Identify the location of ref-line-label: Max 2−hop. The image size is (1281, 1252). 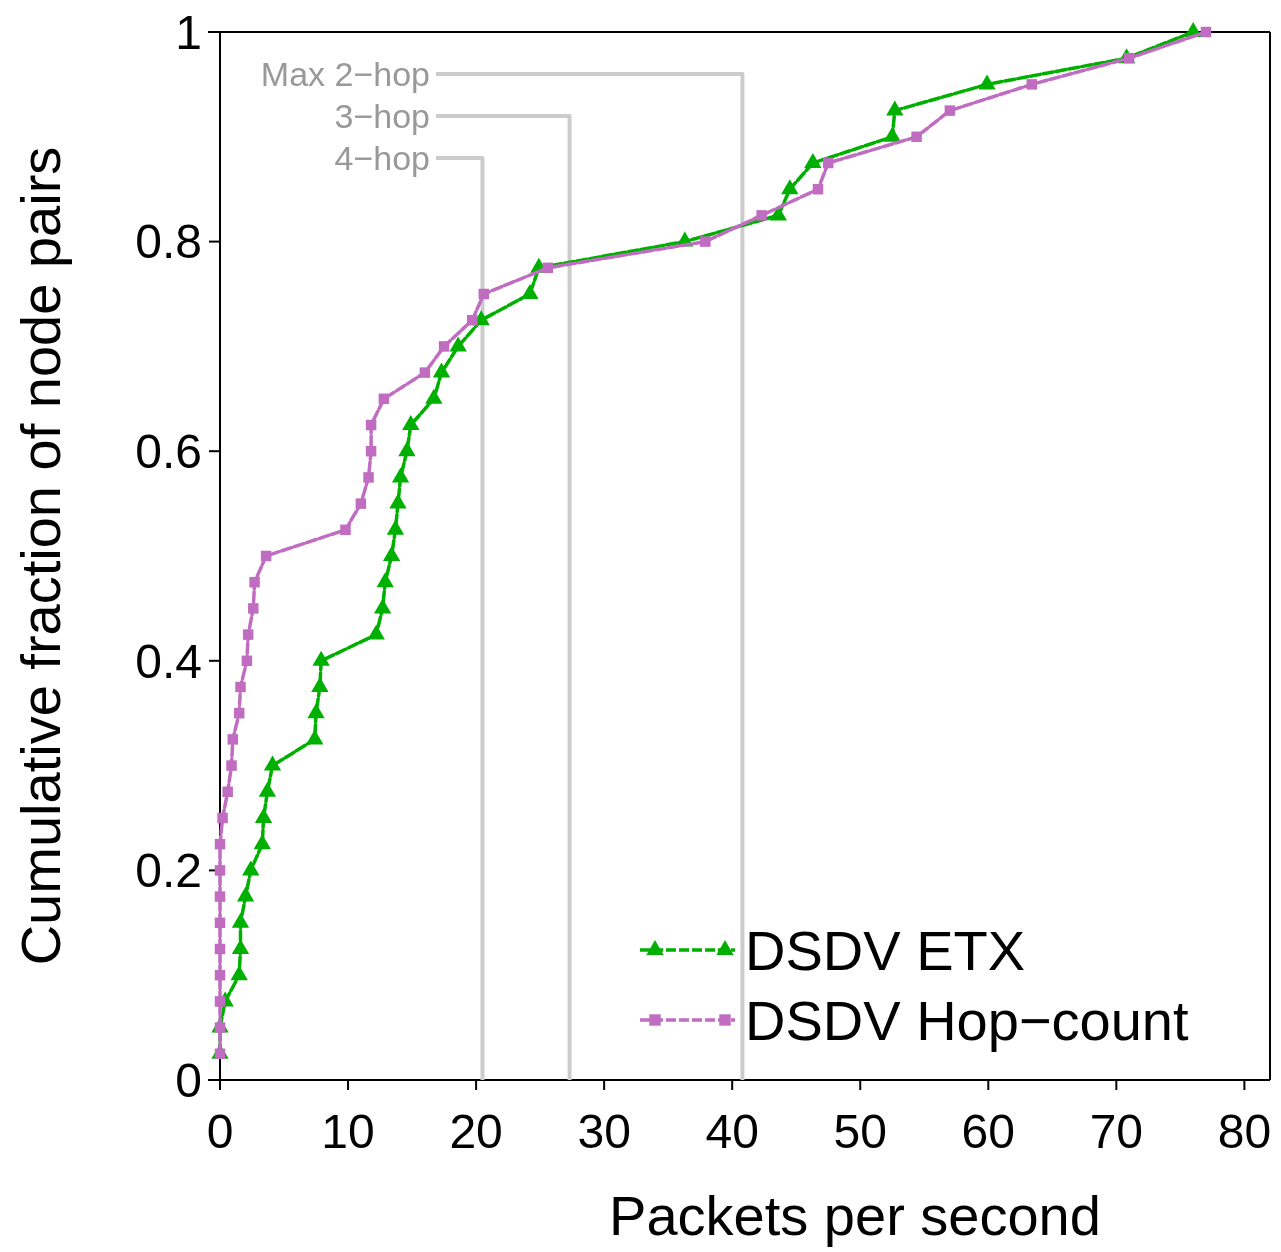
(345, 73).